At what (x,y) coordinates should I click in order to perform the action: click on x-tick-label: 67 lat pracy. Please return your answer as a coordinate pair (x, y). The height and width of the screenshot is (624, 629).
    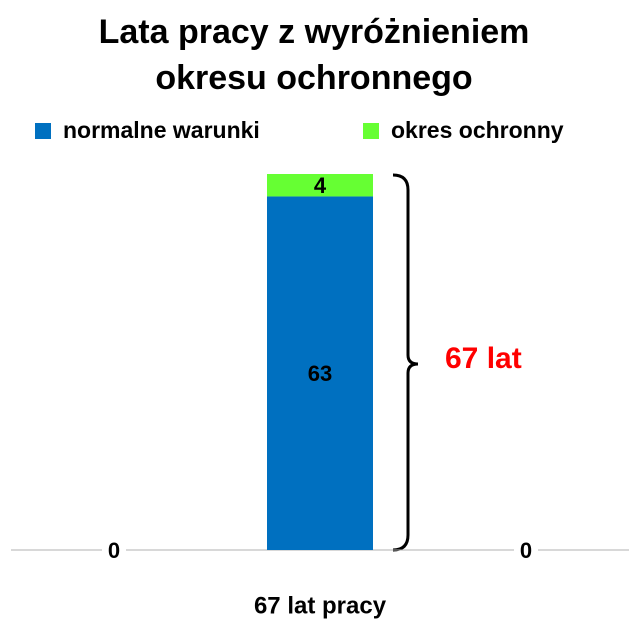
    Looking at the image, I should click on (320, 605).